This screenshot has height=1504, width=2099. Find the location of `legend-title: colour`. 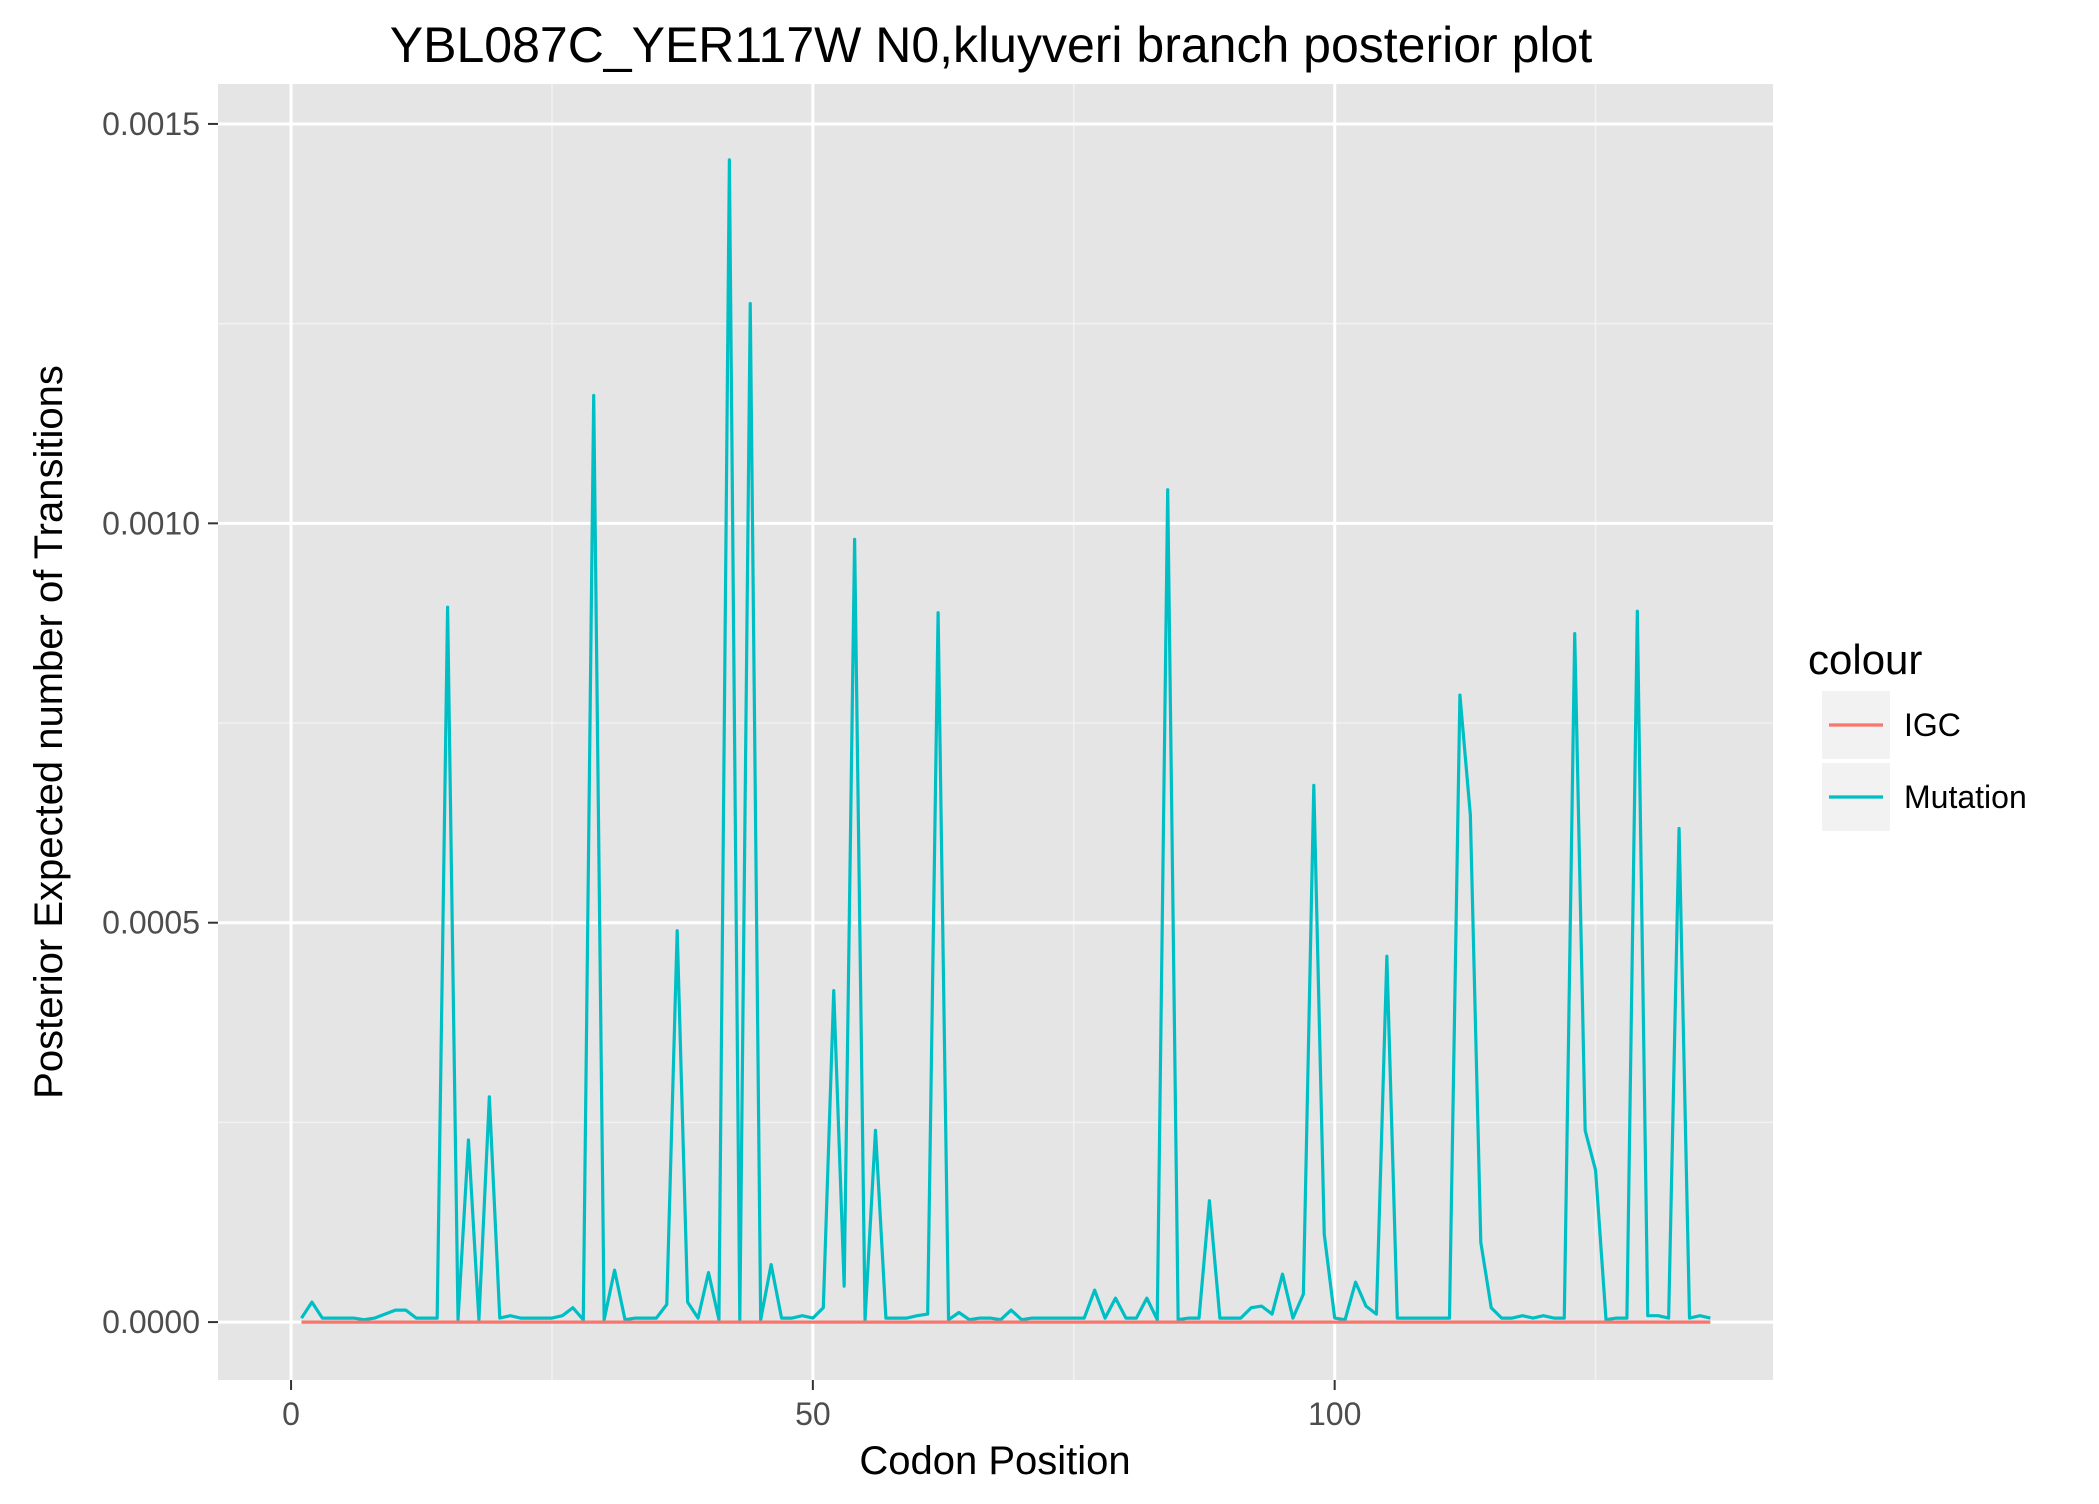

legend-title: colour is located at coordinates (1865, 659).